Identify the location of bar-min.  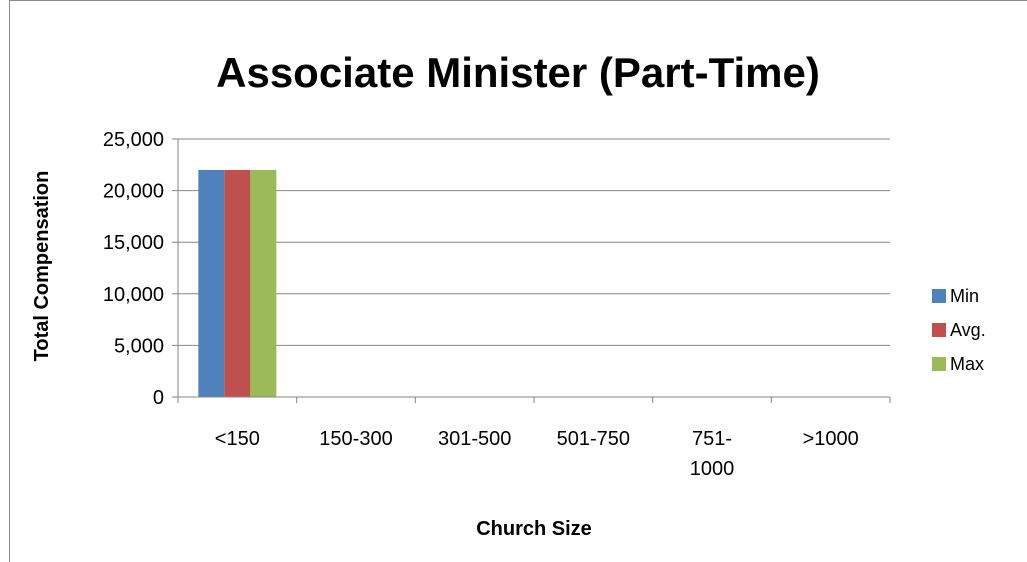
(211, 283).